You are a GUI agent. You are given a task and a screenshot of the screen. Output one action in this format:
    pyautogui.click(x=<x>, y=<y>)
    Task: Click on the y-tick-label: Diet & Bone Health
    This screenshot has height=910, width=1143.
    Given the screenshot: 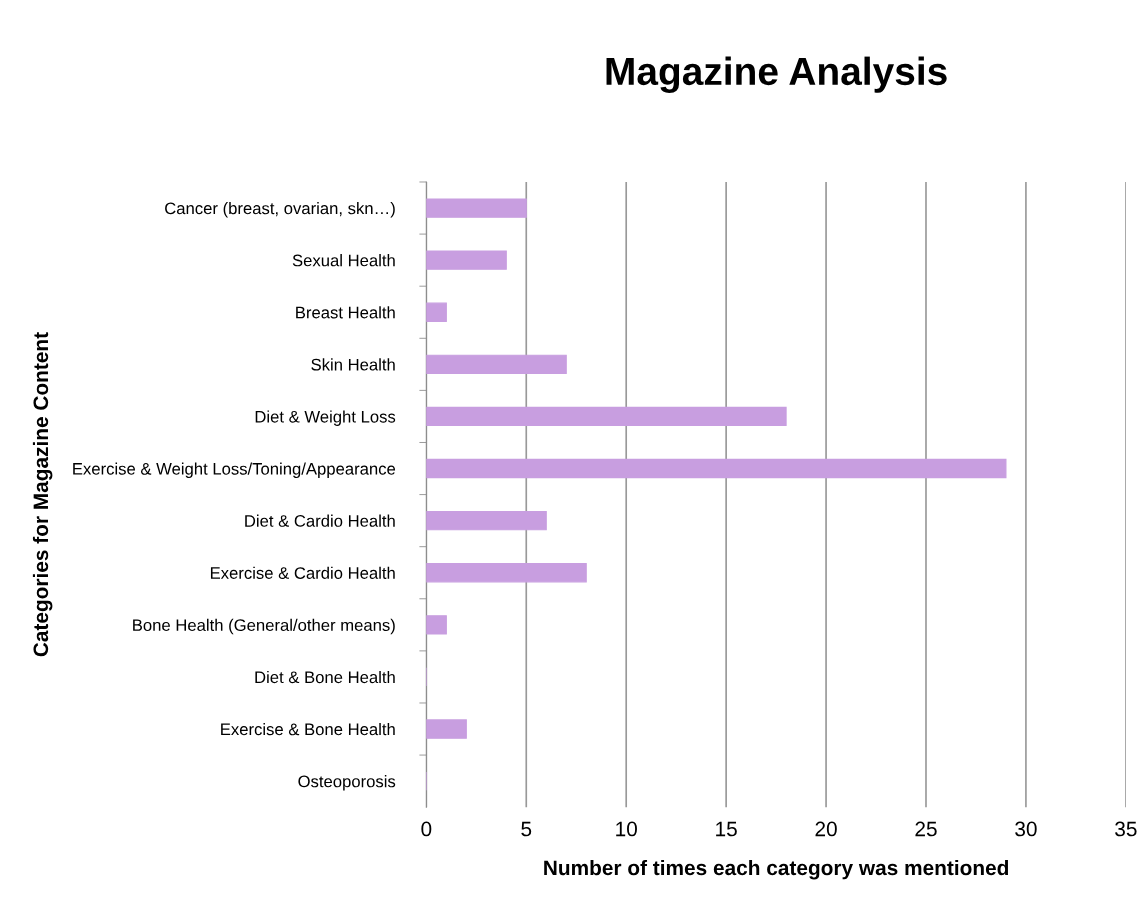 What is the action you would take?
    pyautogui.click(x=325, y=677)
    